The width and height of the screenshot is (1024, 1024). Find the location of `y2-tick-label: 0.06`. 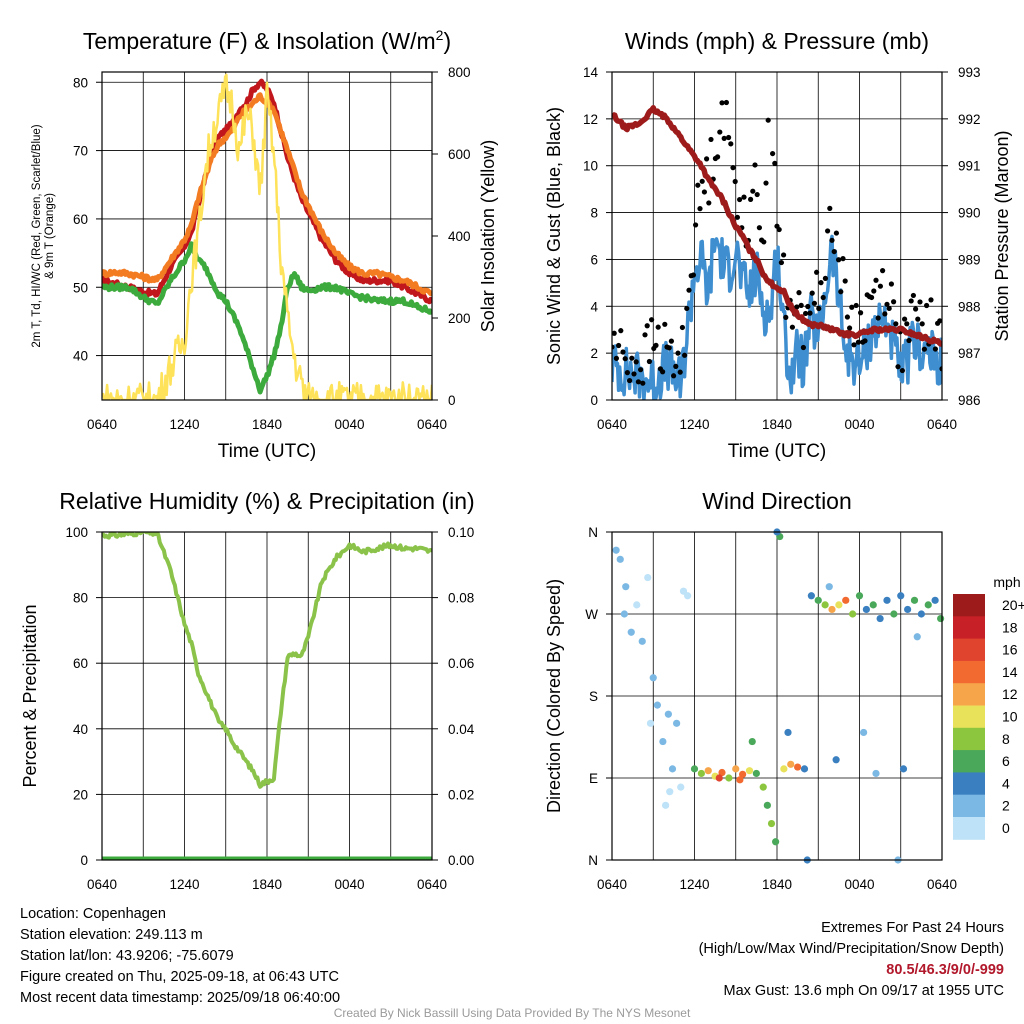

y2-tick-label: 0.06 is located at coordinates (461, 663).